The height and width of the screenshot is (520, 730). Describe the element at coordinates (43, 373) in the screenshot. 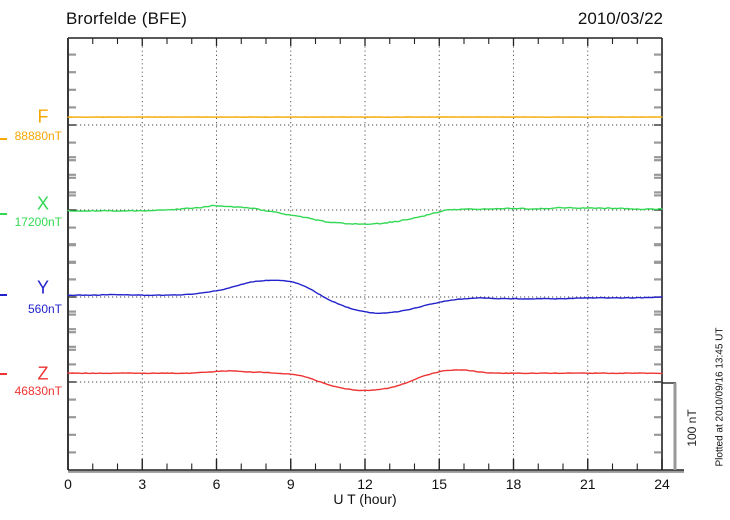

I see `channel-letter-Z: Z` at that location.